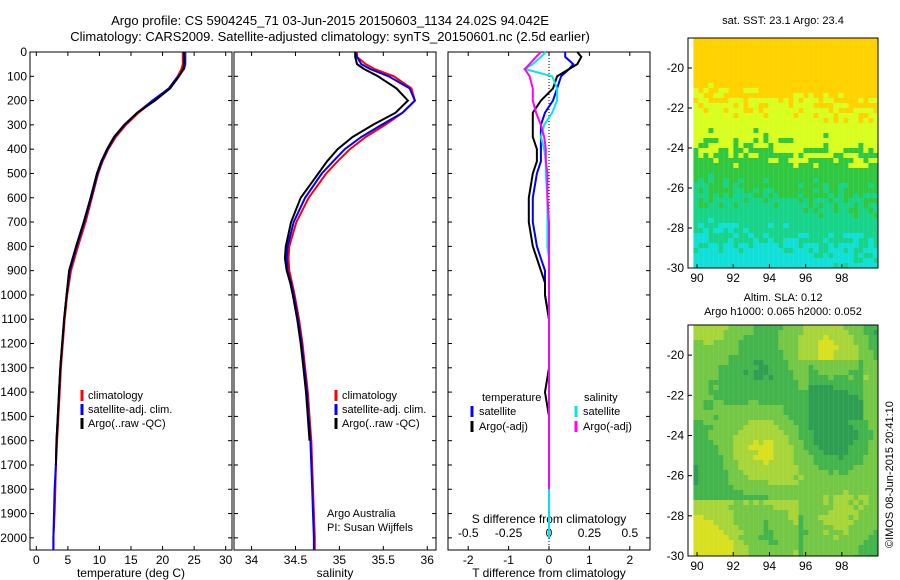 The width and height of the screenshot is (900, 580). Describe the element at coordinates (13, 368) in the screenshot. I see `depth-tick-label: 1300` at that location.